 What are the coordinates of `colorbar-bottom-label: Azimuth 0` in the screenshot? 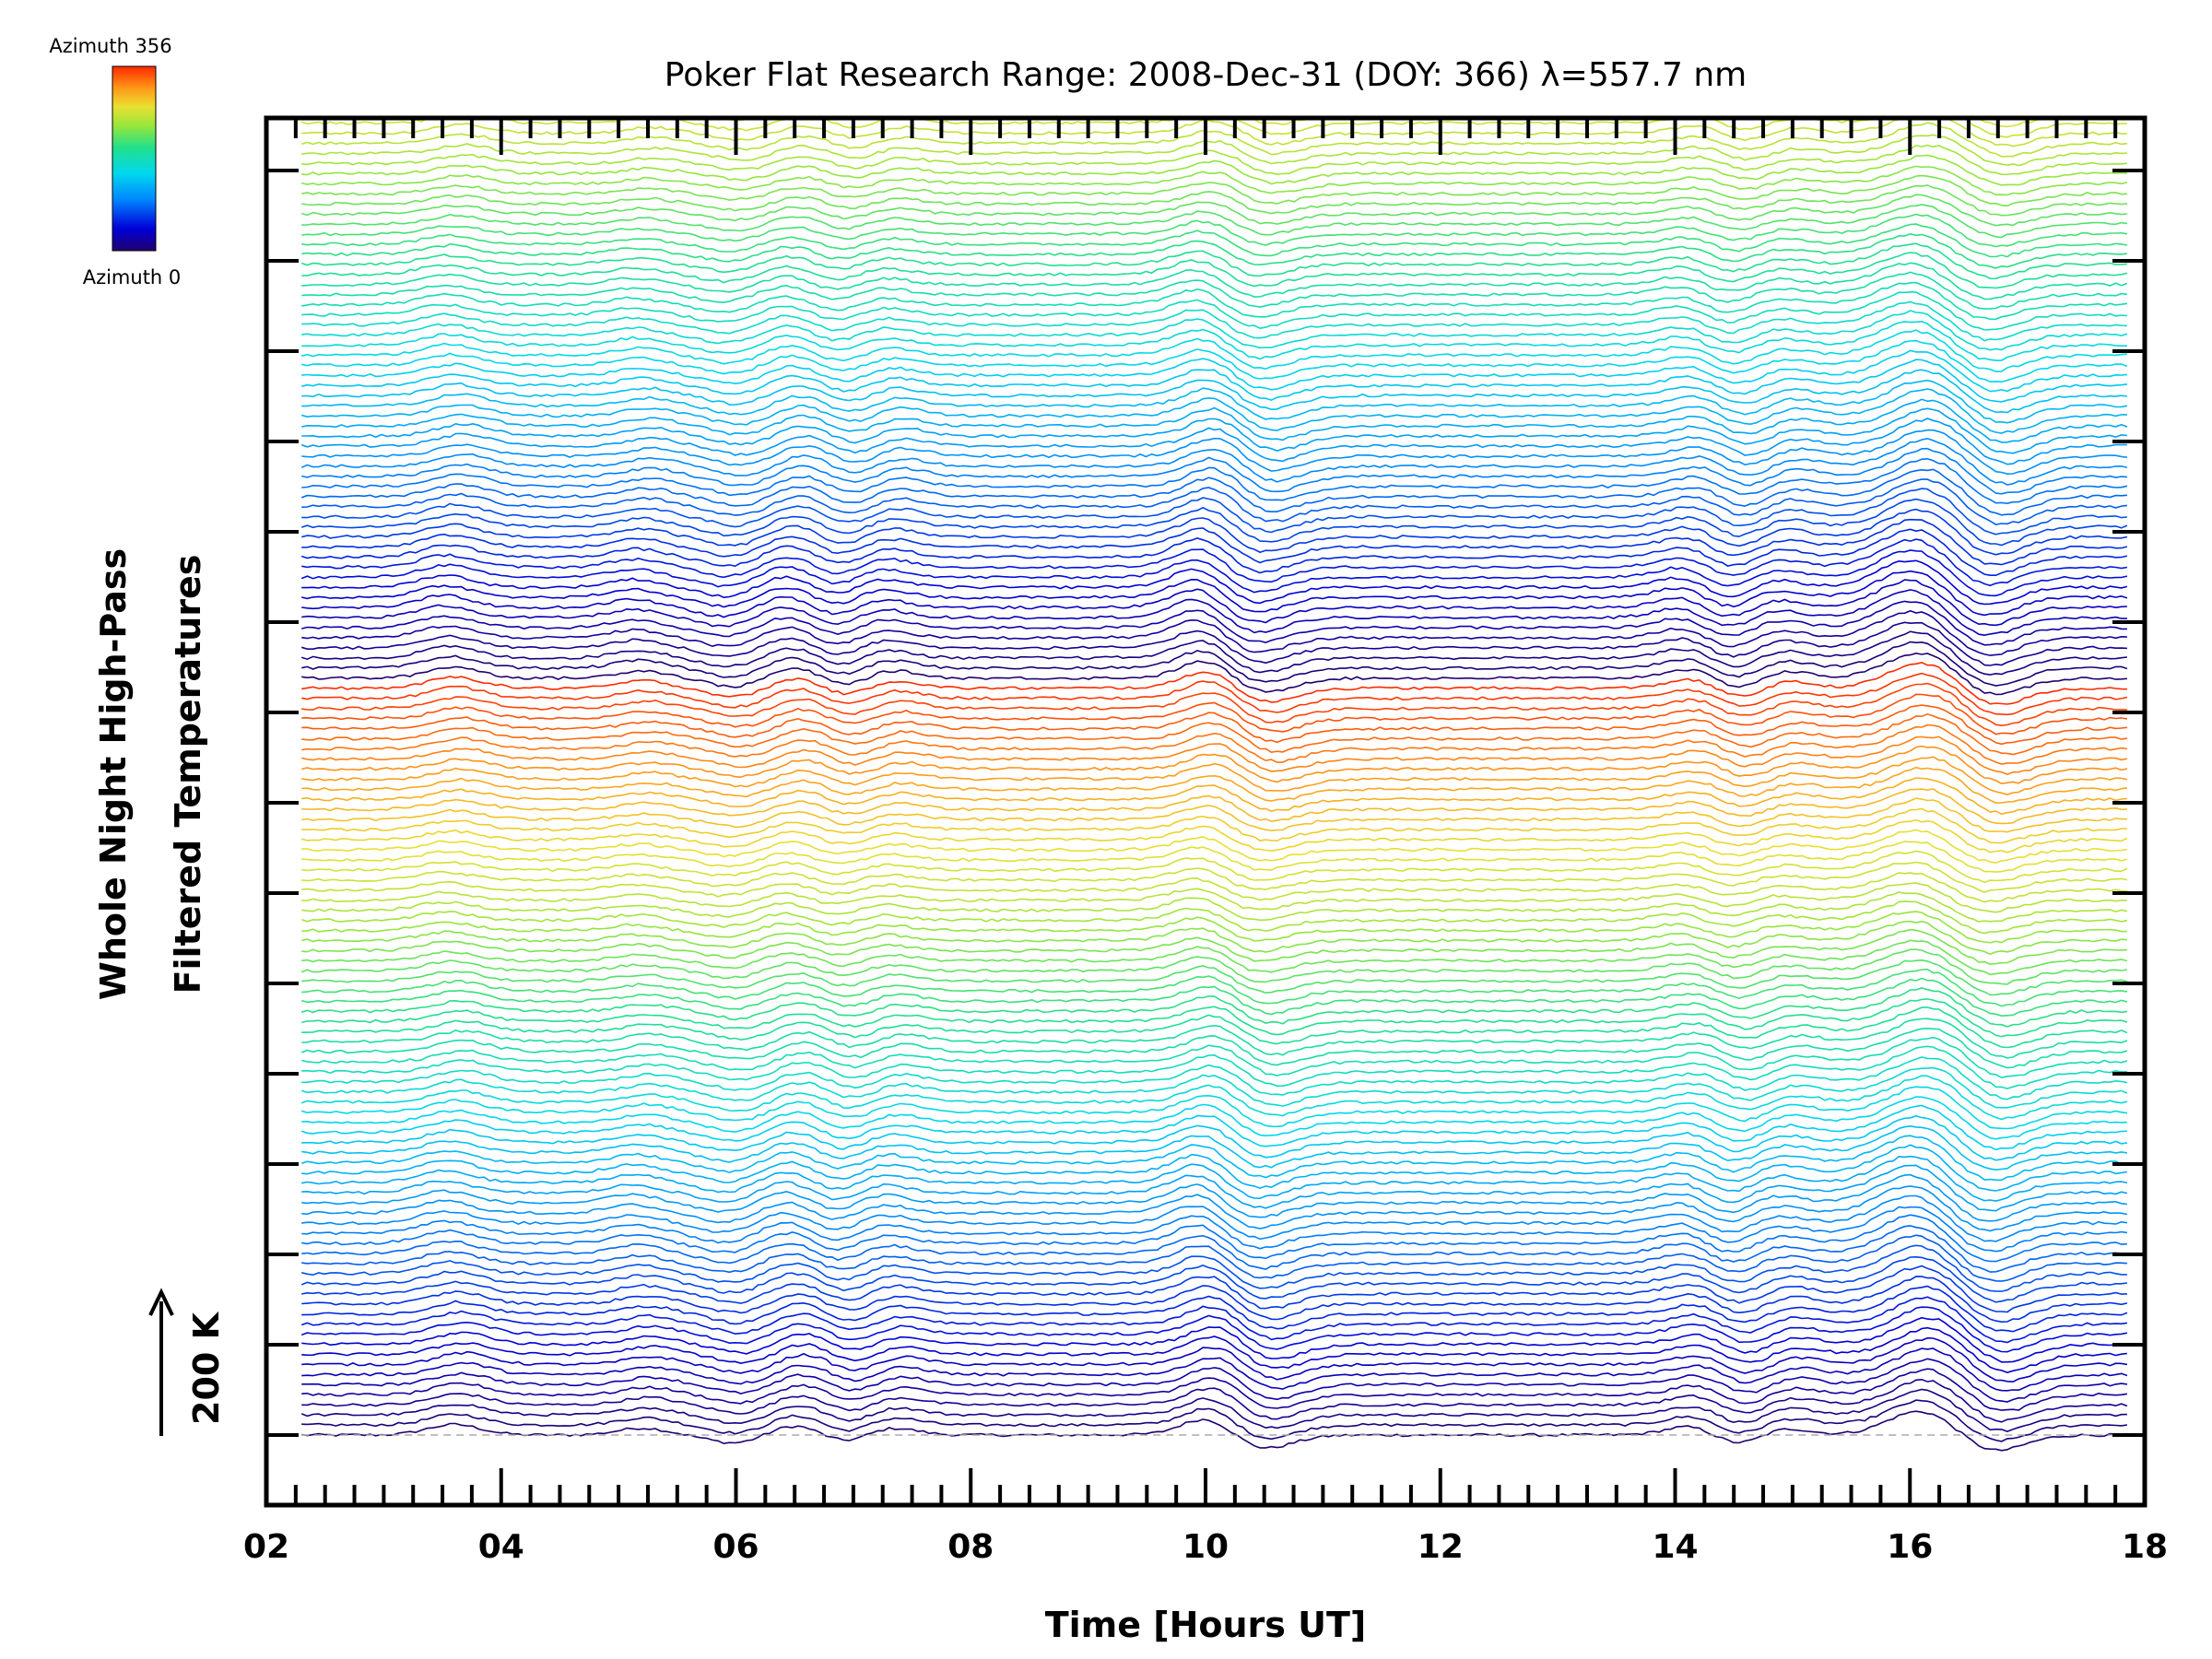 It's located at (132, 277).